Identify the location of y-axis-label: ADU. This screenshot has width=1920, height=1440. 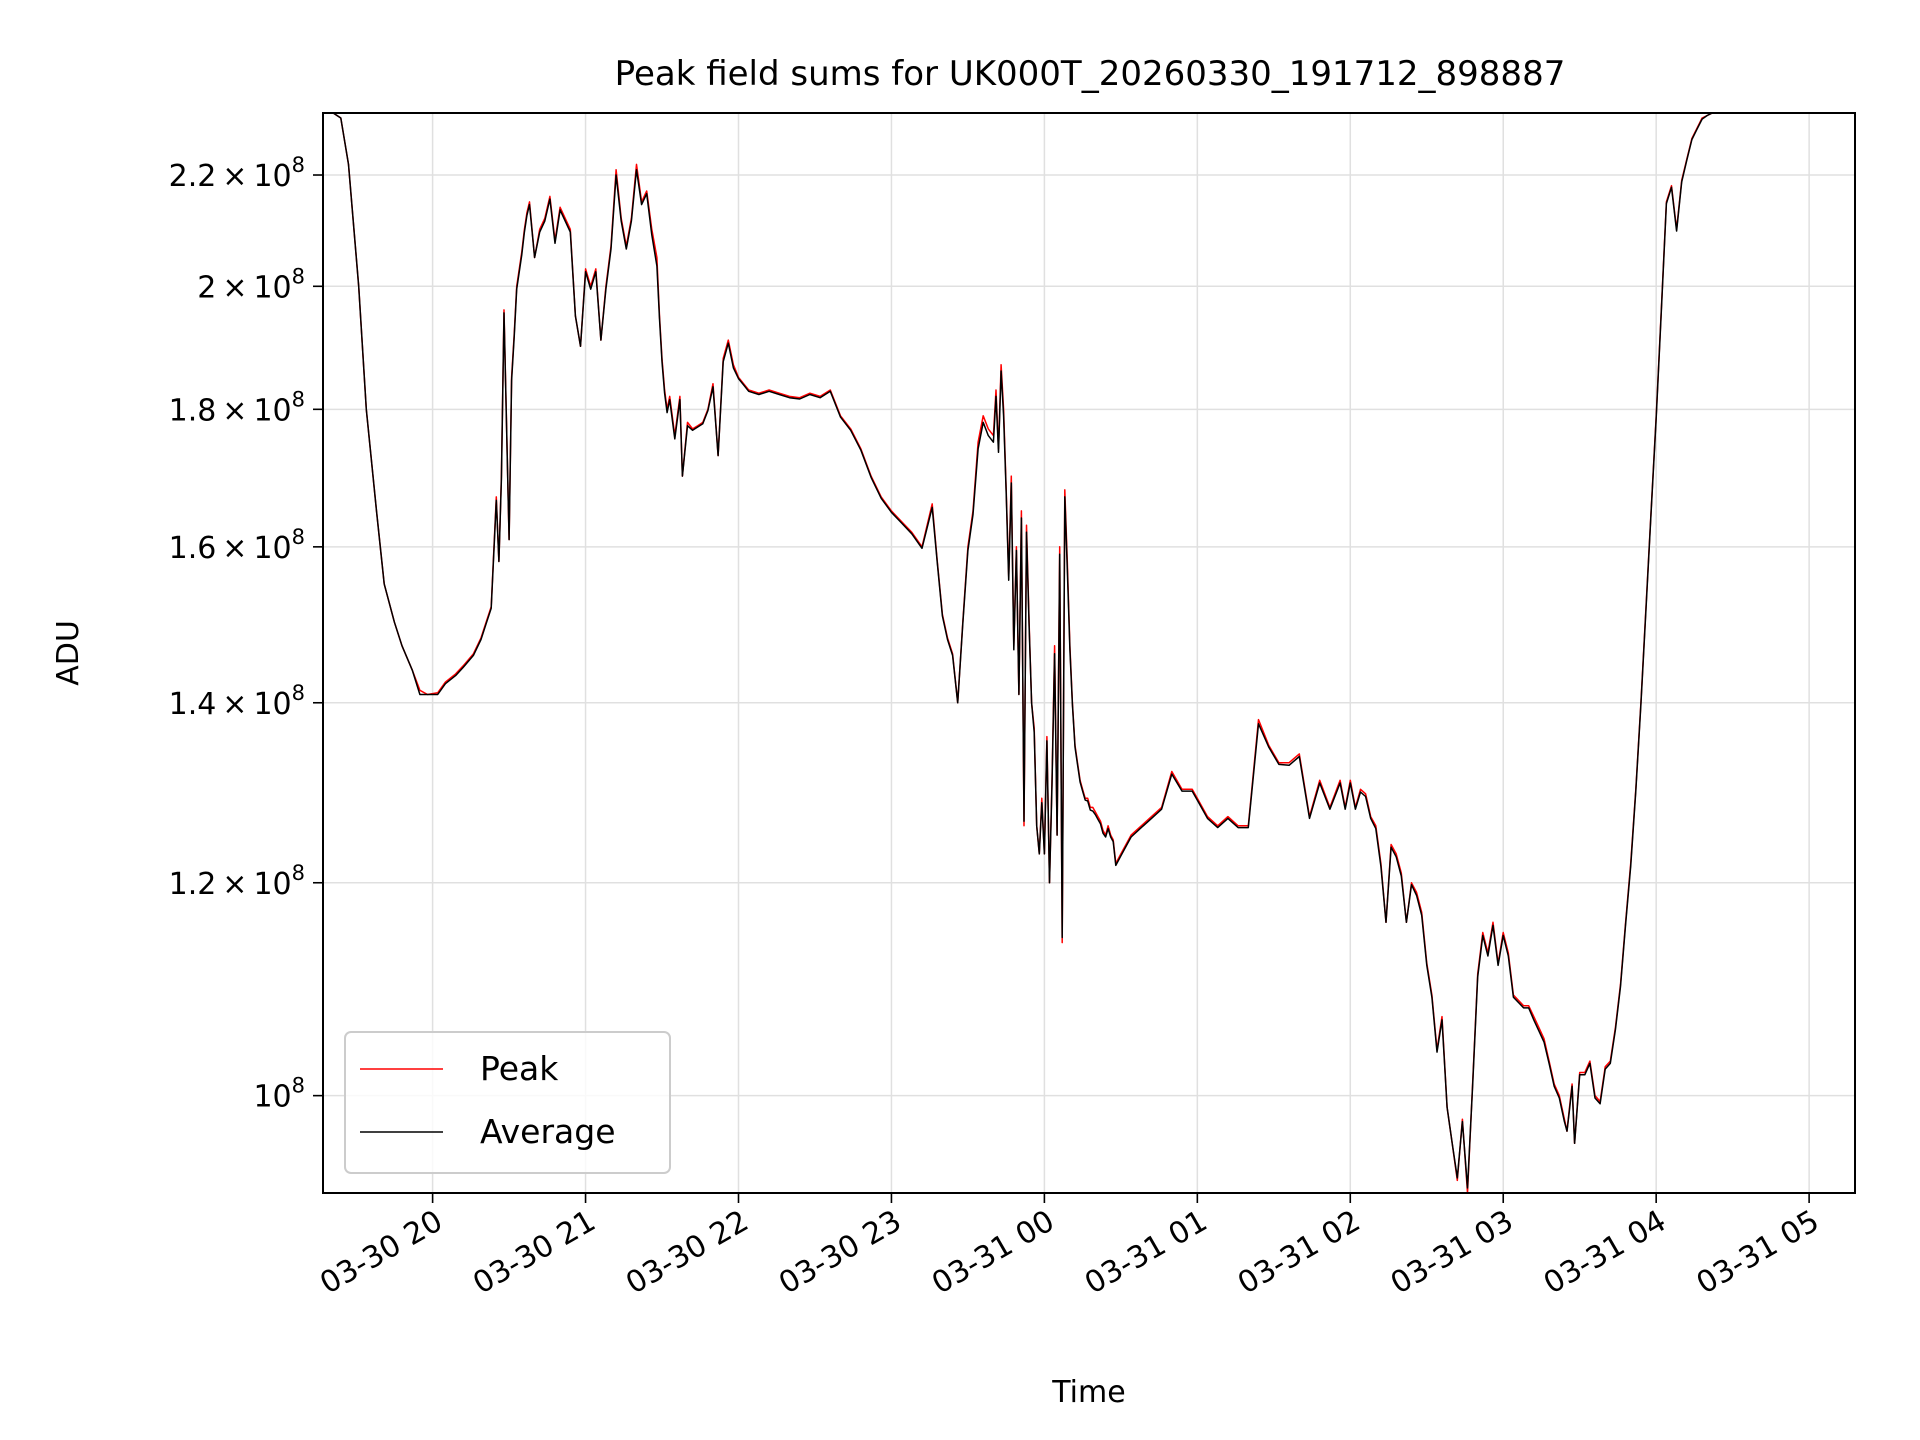
(68, 653).